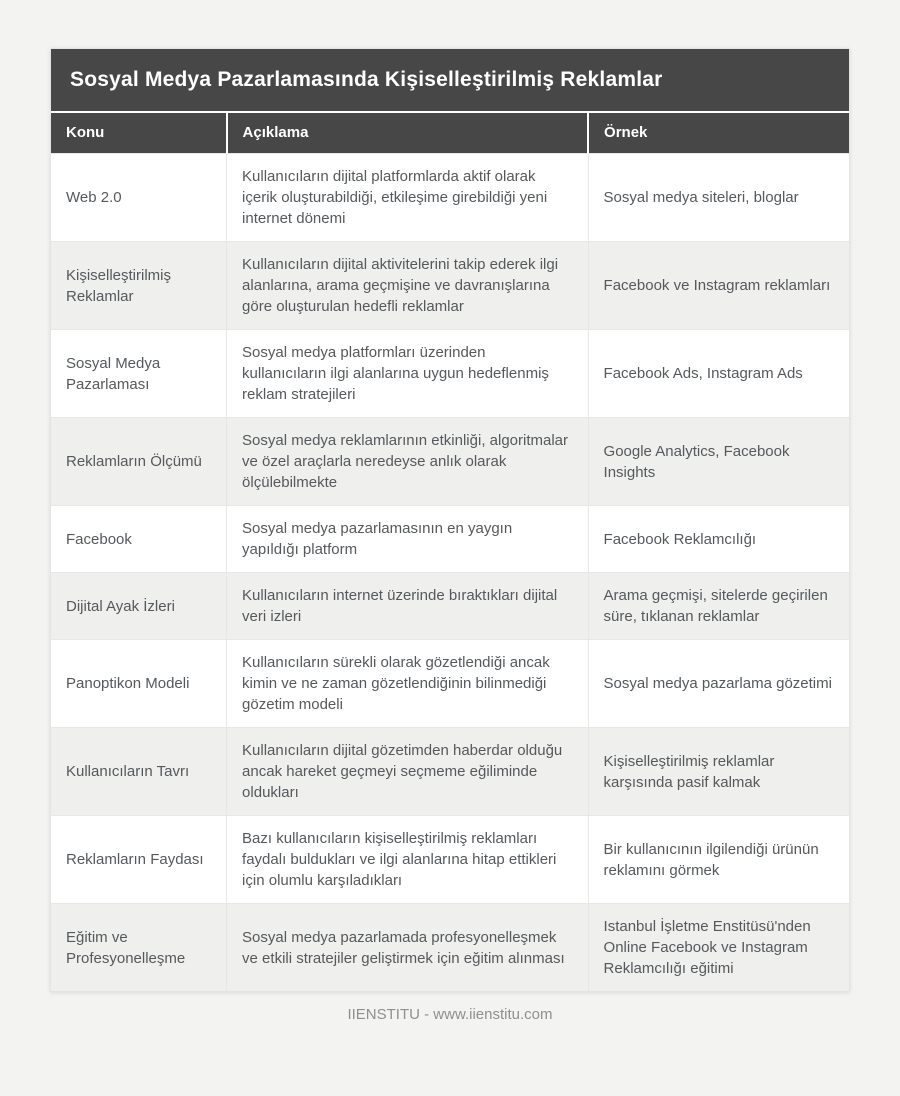 The image size is (900, 1096). What do you see at coordinates (139, 859) in the screenshot?
I see `cell-konu: Reklamların Faydası` at bounding box center [139, 859].